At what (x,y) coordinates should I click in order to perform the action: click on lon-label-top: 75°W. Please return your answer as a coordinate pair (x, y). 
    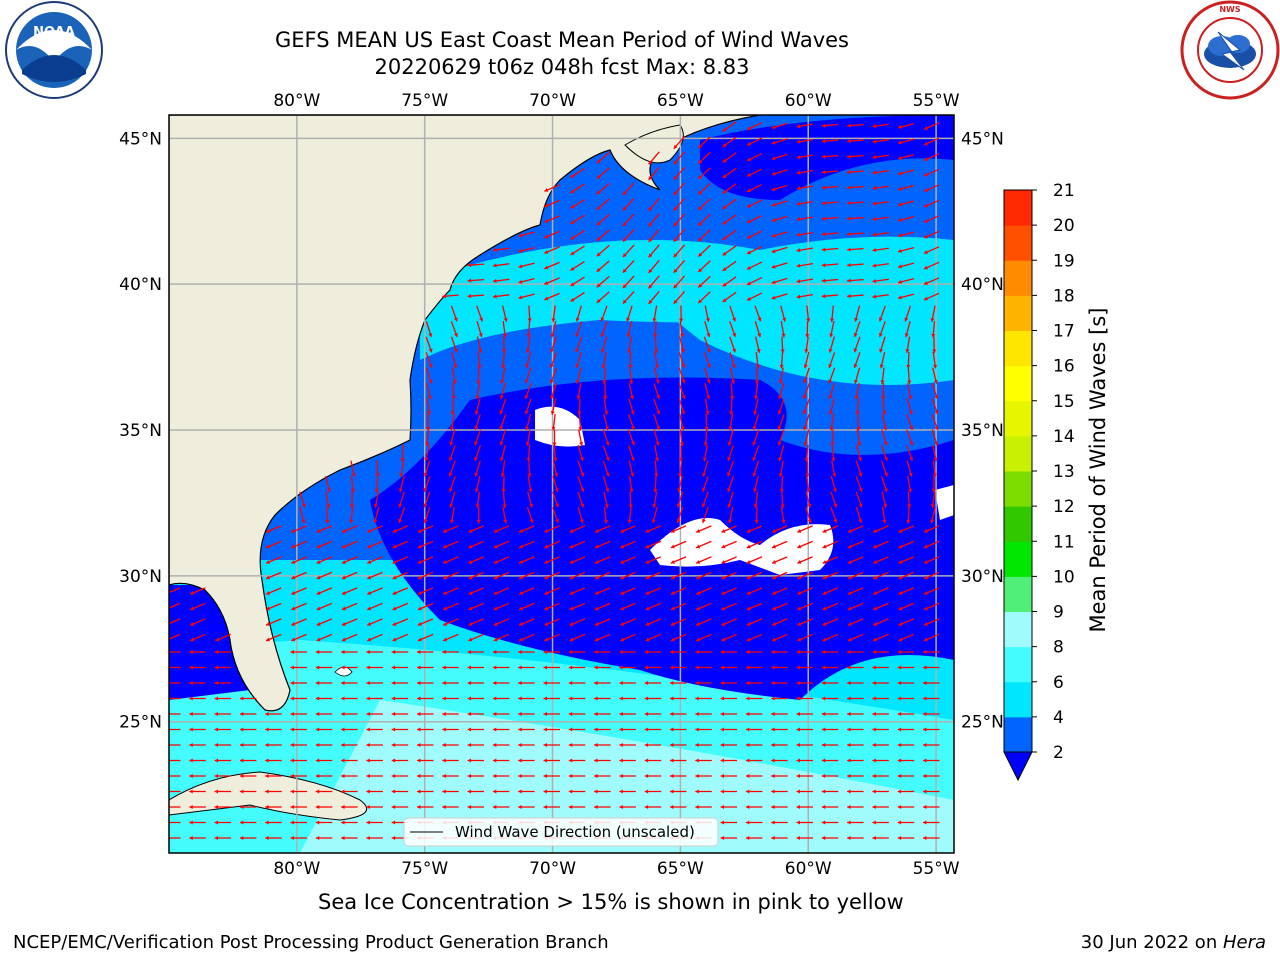
    Looking at the image, I should click on (424, 101).